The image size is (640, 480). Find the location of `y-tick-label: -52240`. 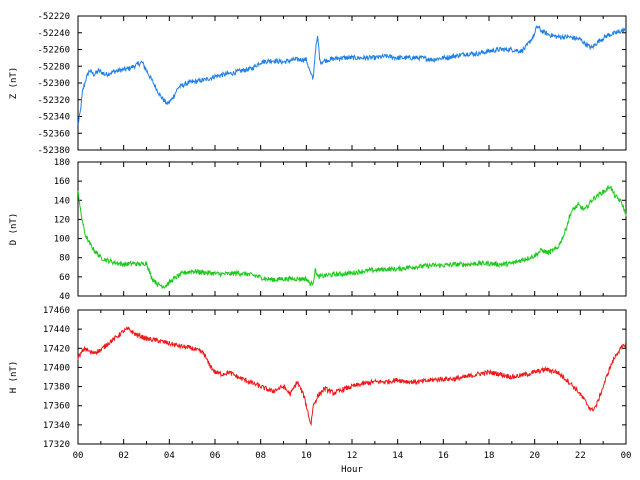

y-tick-label: -52240 is located at coordinates (53, 34).